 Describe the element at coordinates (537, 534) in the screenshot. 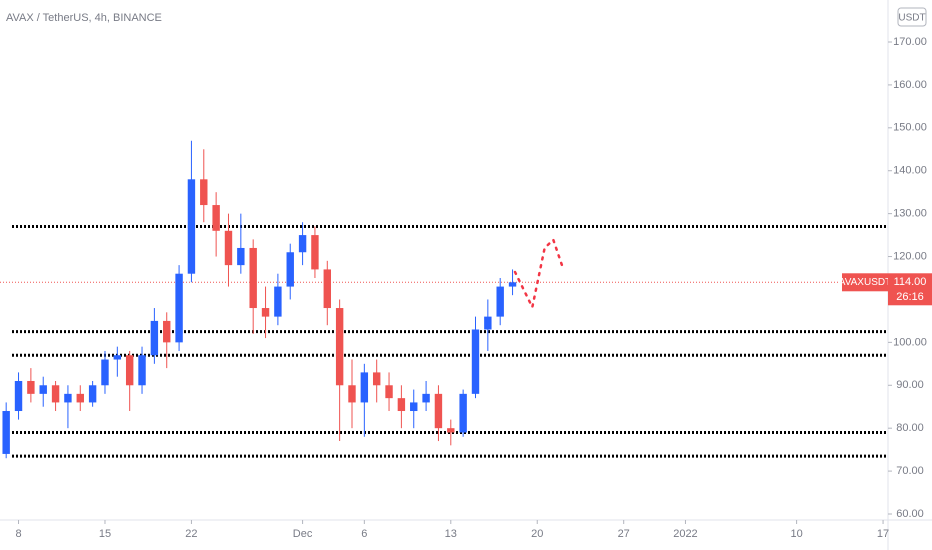

I see `x-tick-label: 20` at that location.